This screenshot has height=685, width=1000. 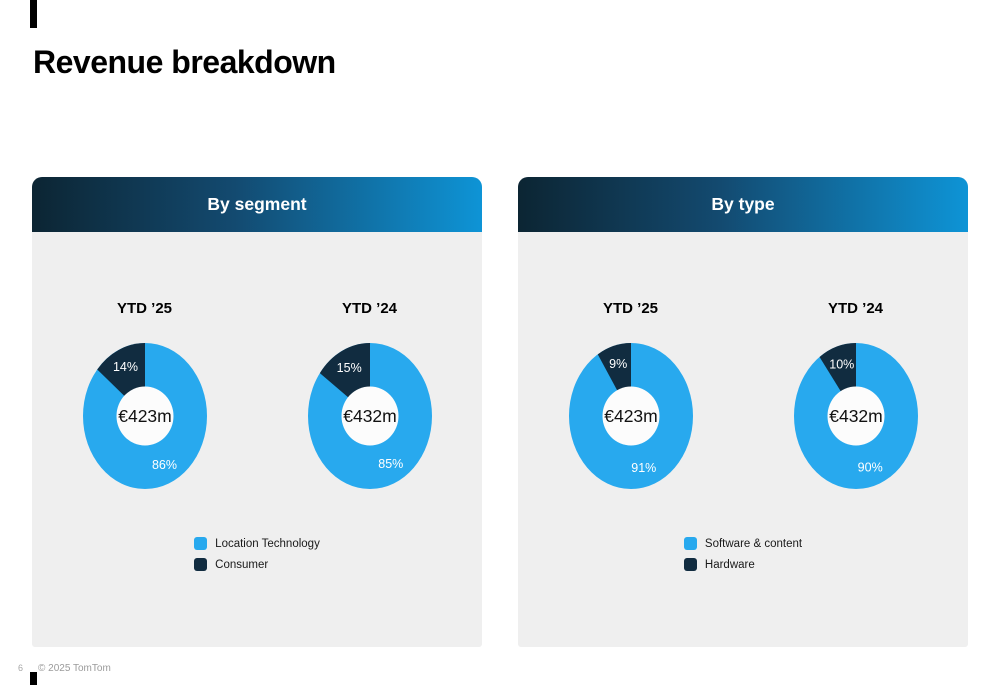 What do you see at coordinates (390, 464) in the screenshot?
I see `svg-text: 85%` at bounding box center [390, 464].